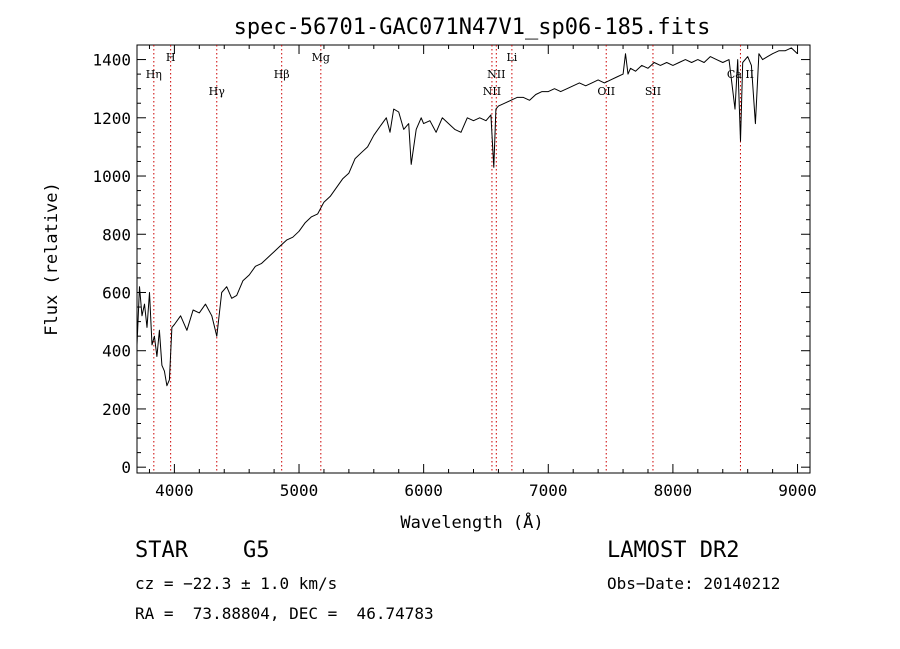 Image resolution: width=900 pixels, height=649 pixels. I want to click on y-tick-label: 1000, so click(111, 176).